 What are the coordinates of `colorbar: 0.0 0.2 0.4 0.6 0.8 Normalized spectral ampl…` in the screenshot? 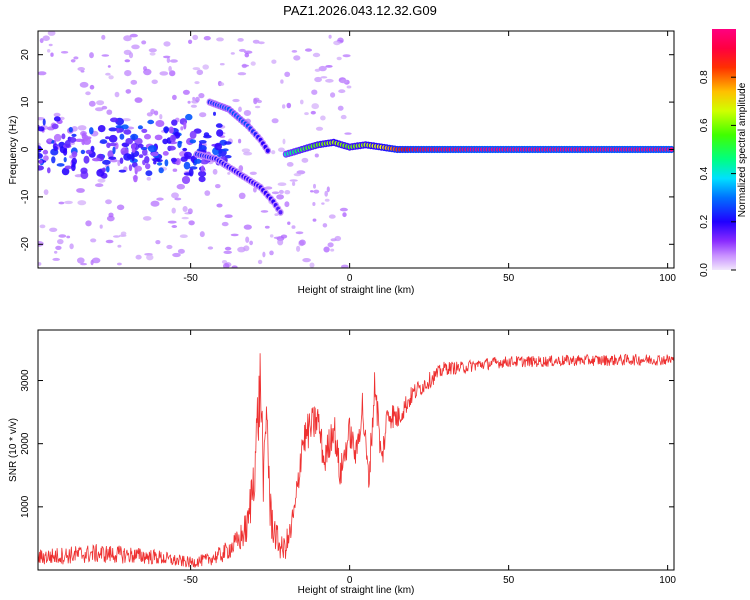 It's located at (723, 153).